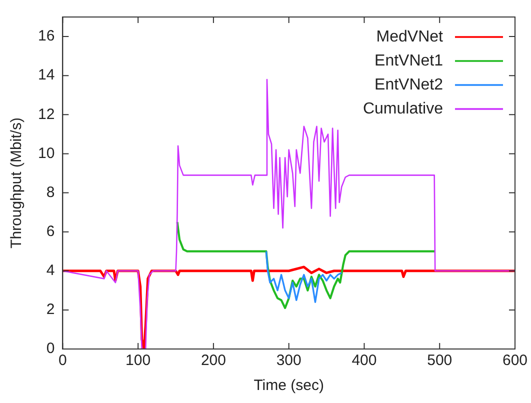 The height and width of the screenshot is (403, 531). I want to click on y-tick-label: 2, so click(50, 309).